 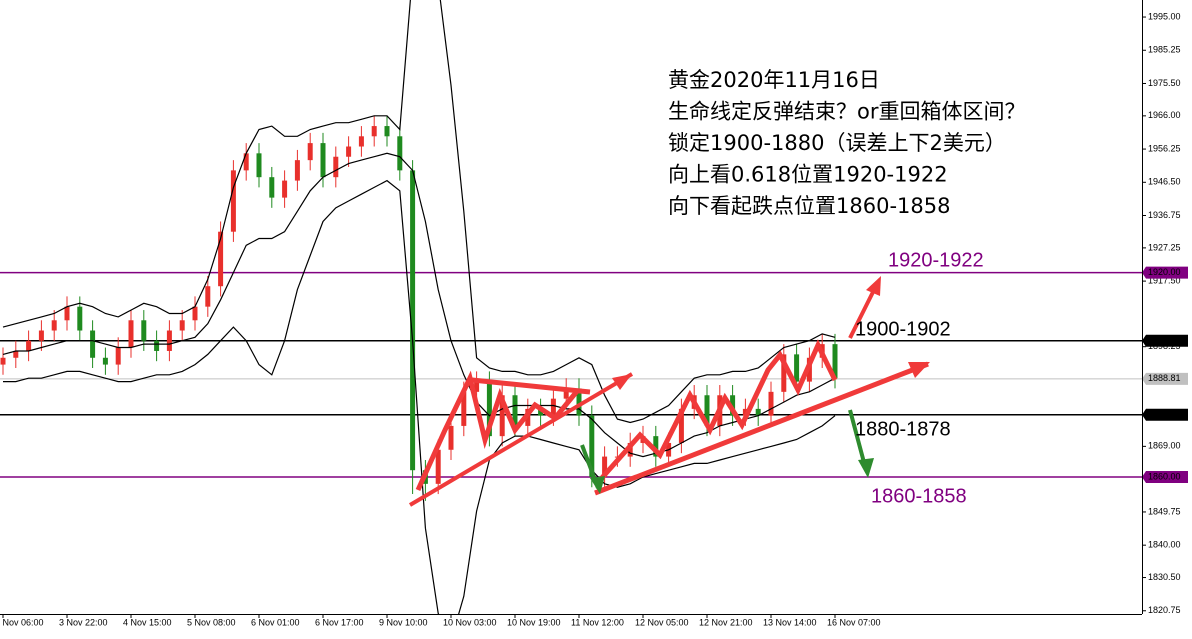 What do you see at coordinates (903, 429) in the screenshot?
I see `range-label: 1880-1878` at bounding box center [903, 429].